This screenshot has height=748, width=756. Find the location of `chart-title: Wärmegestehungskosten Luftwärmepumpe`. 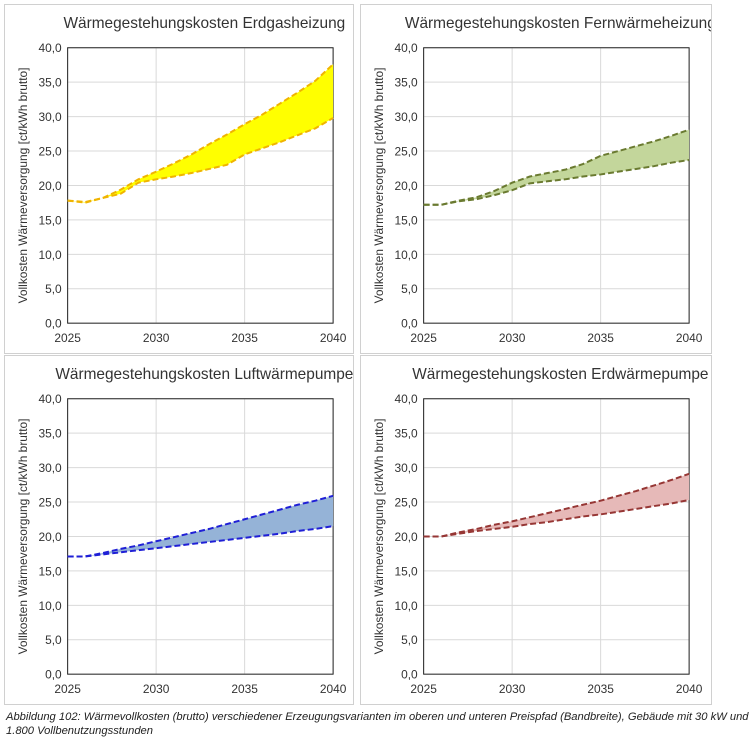

chart-title: Wärmegestehungskosten Luftwärmepumpe is located at coordinates (204, 374).